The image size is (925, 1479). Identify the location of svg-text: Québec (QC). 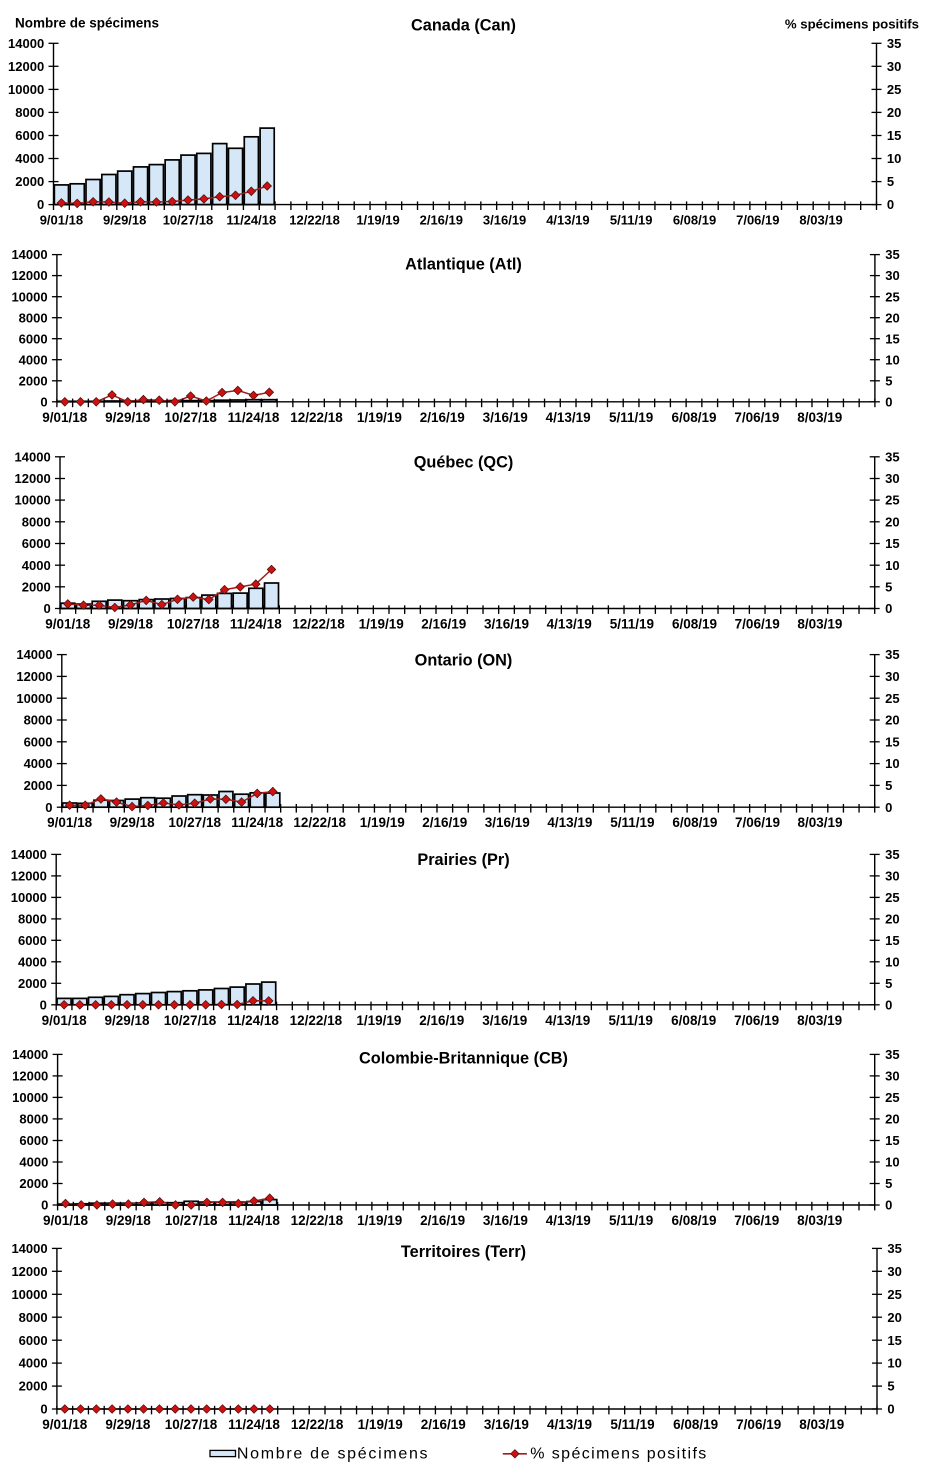
(464, 463).